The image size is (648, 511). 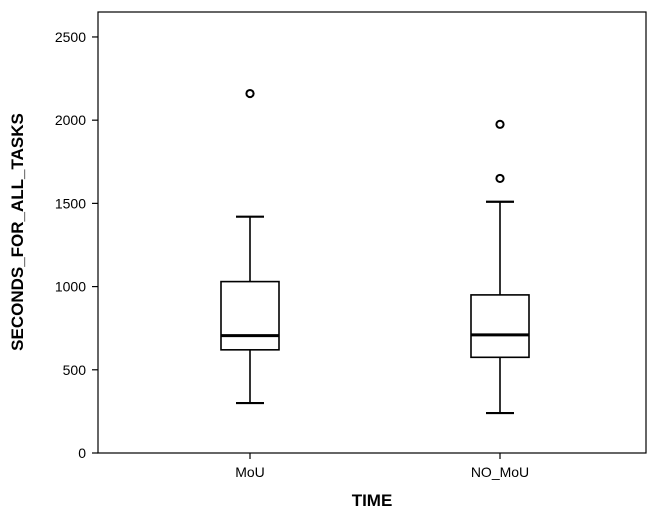 What do you see at coordinates (500, 267) in the screenshot?
I see `box-group-no-mou` at bounding box center [500, 267].